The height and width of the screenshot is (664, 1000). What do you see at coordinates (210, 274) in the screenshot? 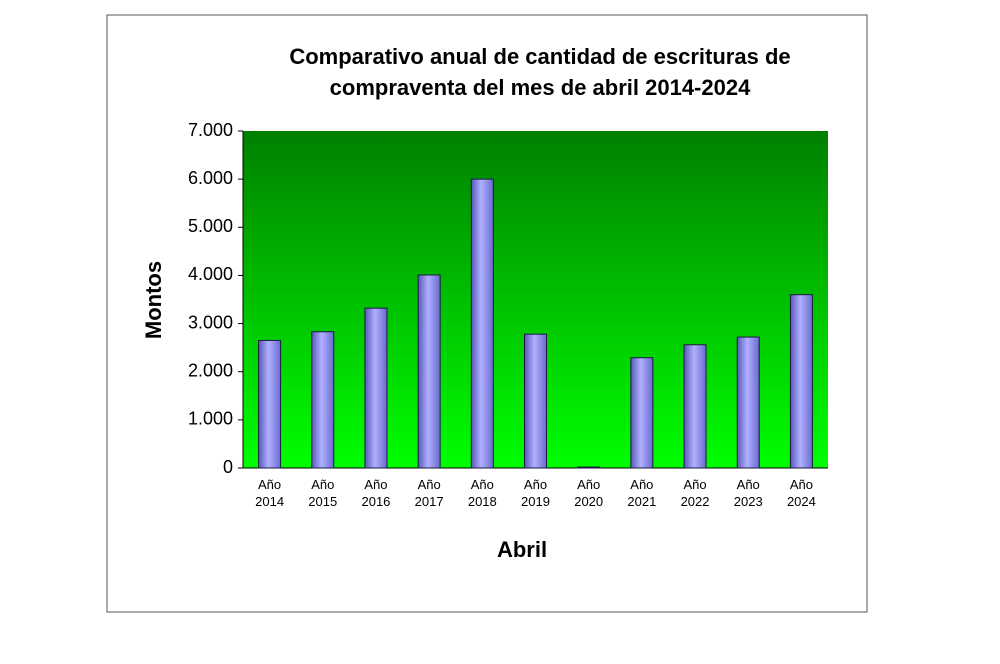
I see `y-tick-label: 4.000` at bounding box center [210, 274].